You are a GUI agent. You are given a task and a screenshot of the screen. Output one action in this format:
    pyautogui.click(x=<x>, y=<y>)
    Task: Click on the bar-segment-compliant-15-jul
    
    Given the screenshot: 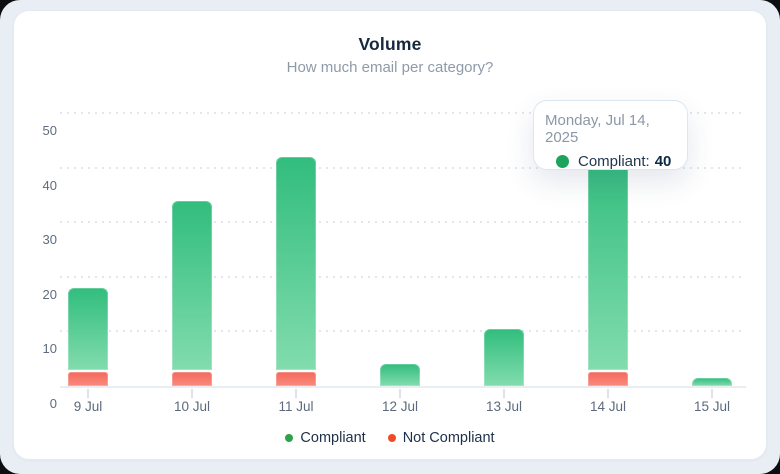 What is the action you would take?
    pyautogui.click(x=712, y=381)
    